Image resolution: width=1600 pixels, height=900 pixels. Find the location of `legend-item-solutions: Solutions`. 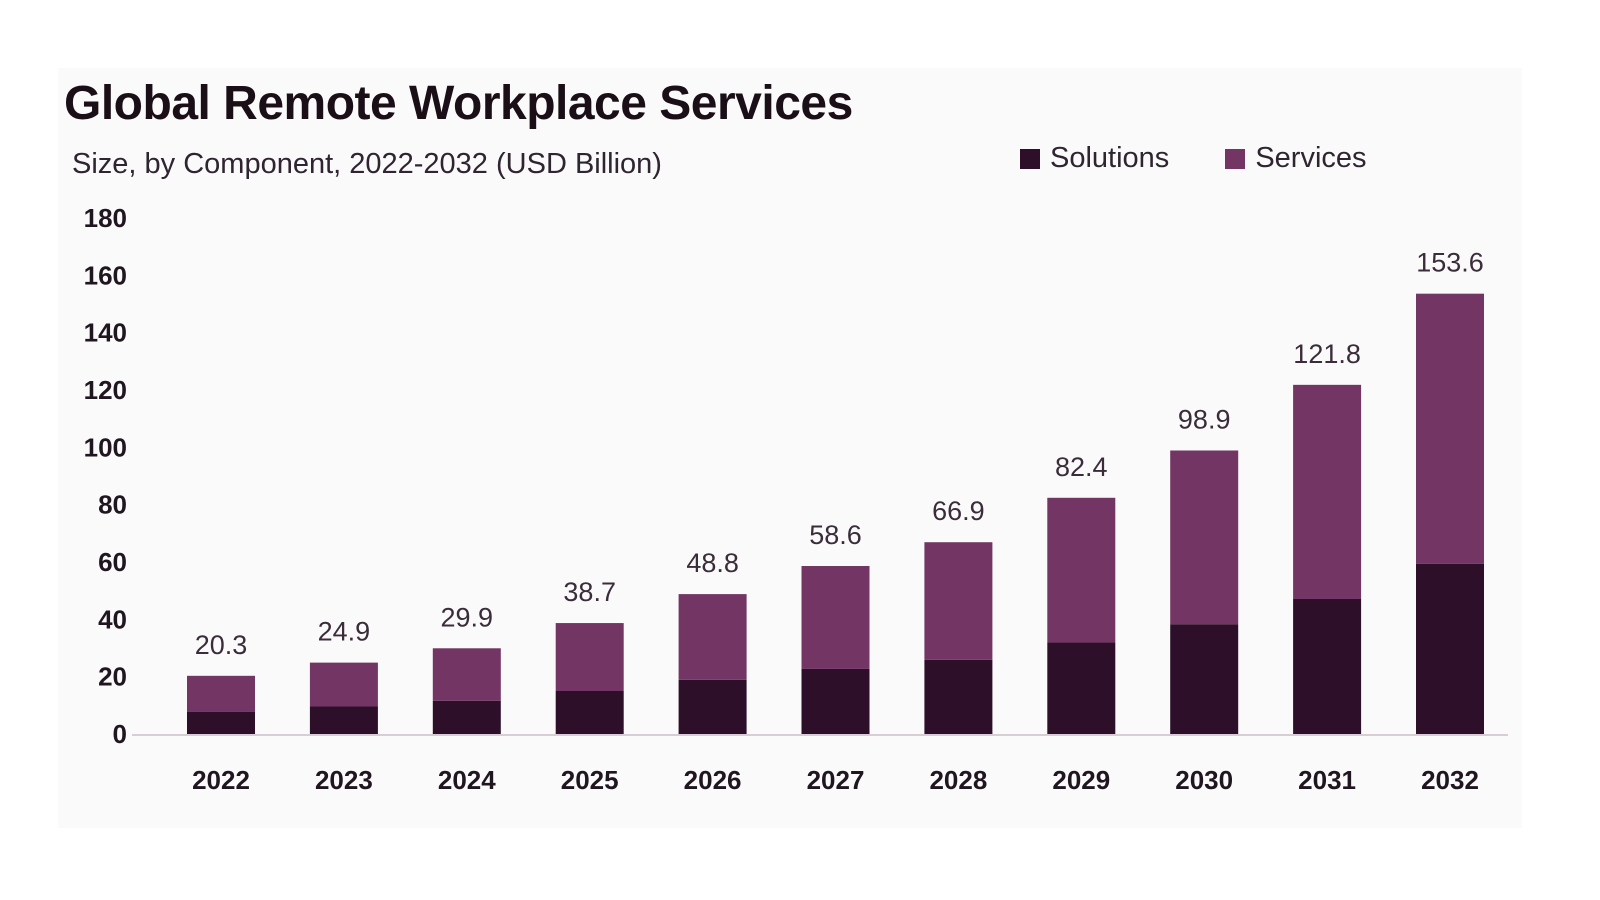

legend-item-solutions: Solutions is located at coordinates (1094, 158).